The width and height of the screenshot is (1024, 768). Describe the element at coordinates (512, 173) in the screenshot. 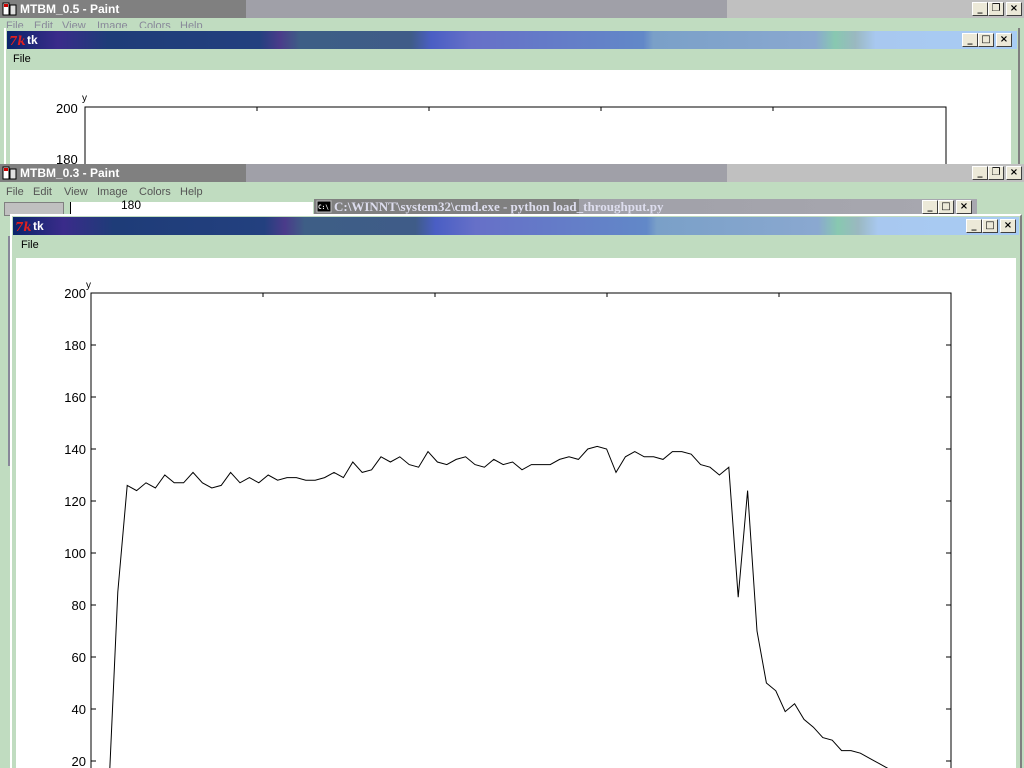

I see `paint-front-titlebar: MTBM_0.3 - Paint` at that location.